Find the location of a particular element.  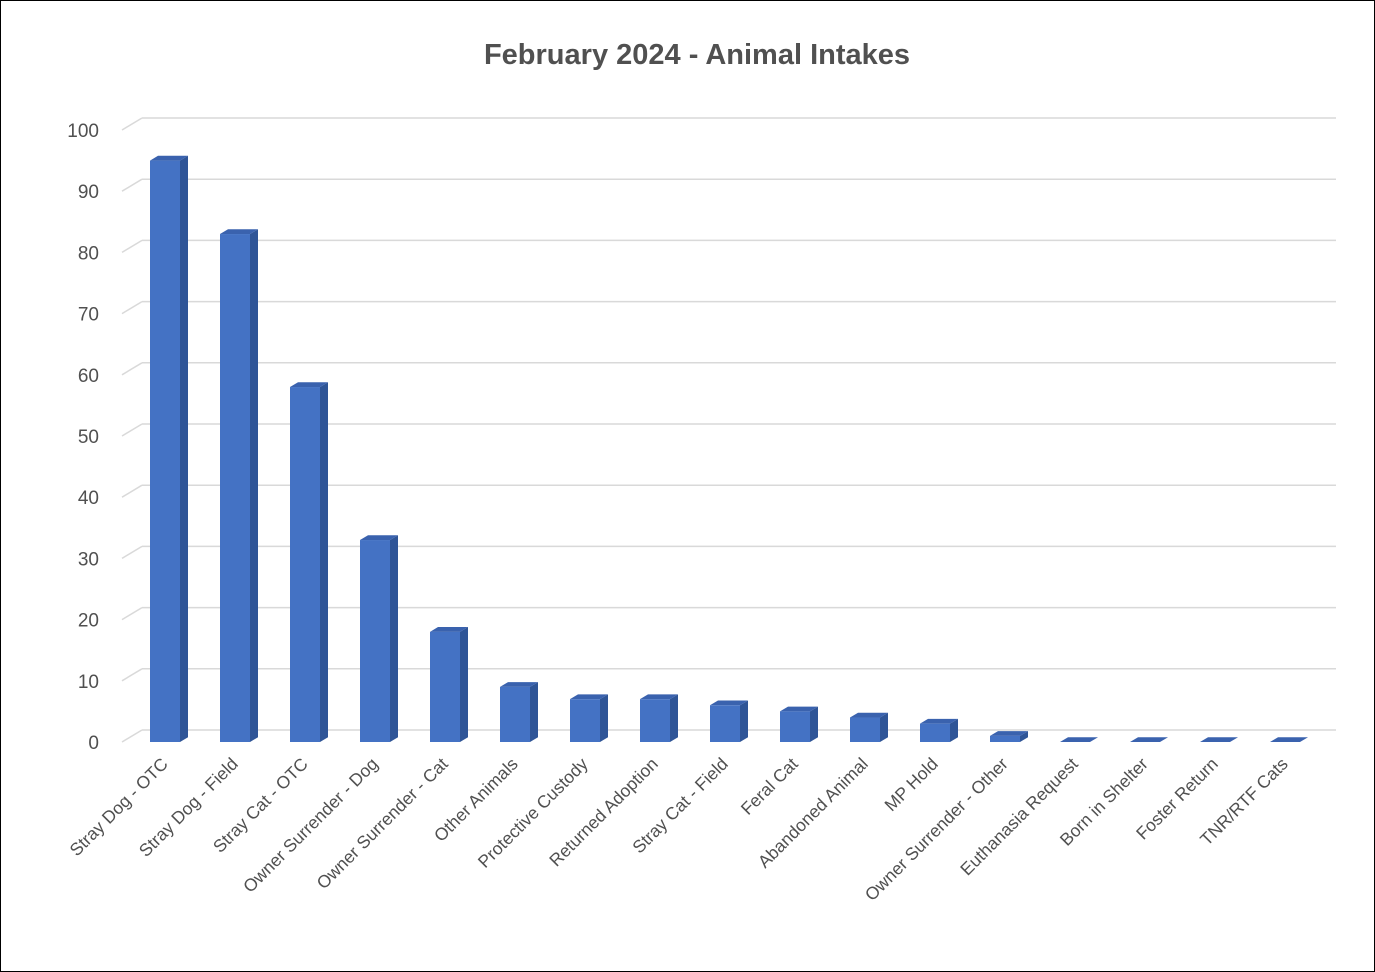

y-tick-label: 80 is located at coordinates (88, 253).